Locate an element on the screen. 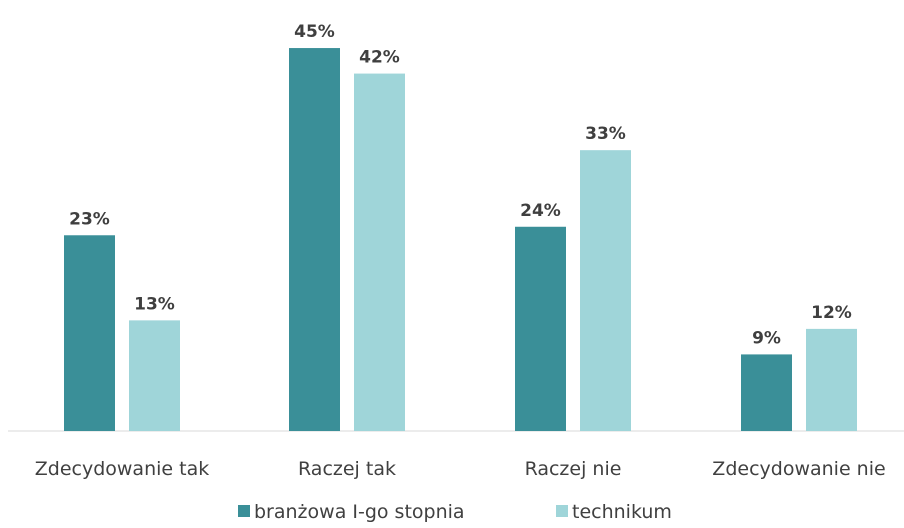  data-label-branzowa-i-go-stopnia-zdecydowanie-tak: 23% is located at coordinates (89, 219).